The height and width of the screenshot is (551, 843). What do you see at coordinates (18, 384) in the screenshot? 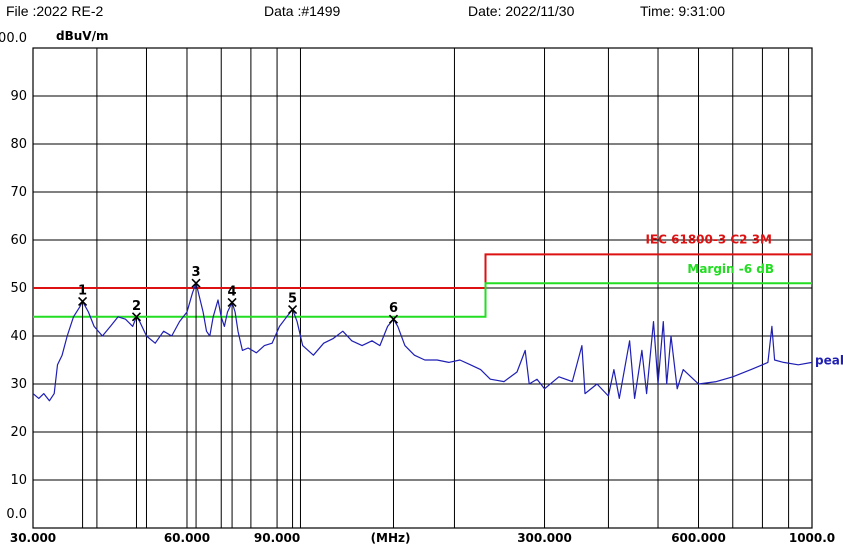
I see `y-tick-label: 30` at bounding box center [18, 384].